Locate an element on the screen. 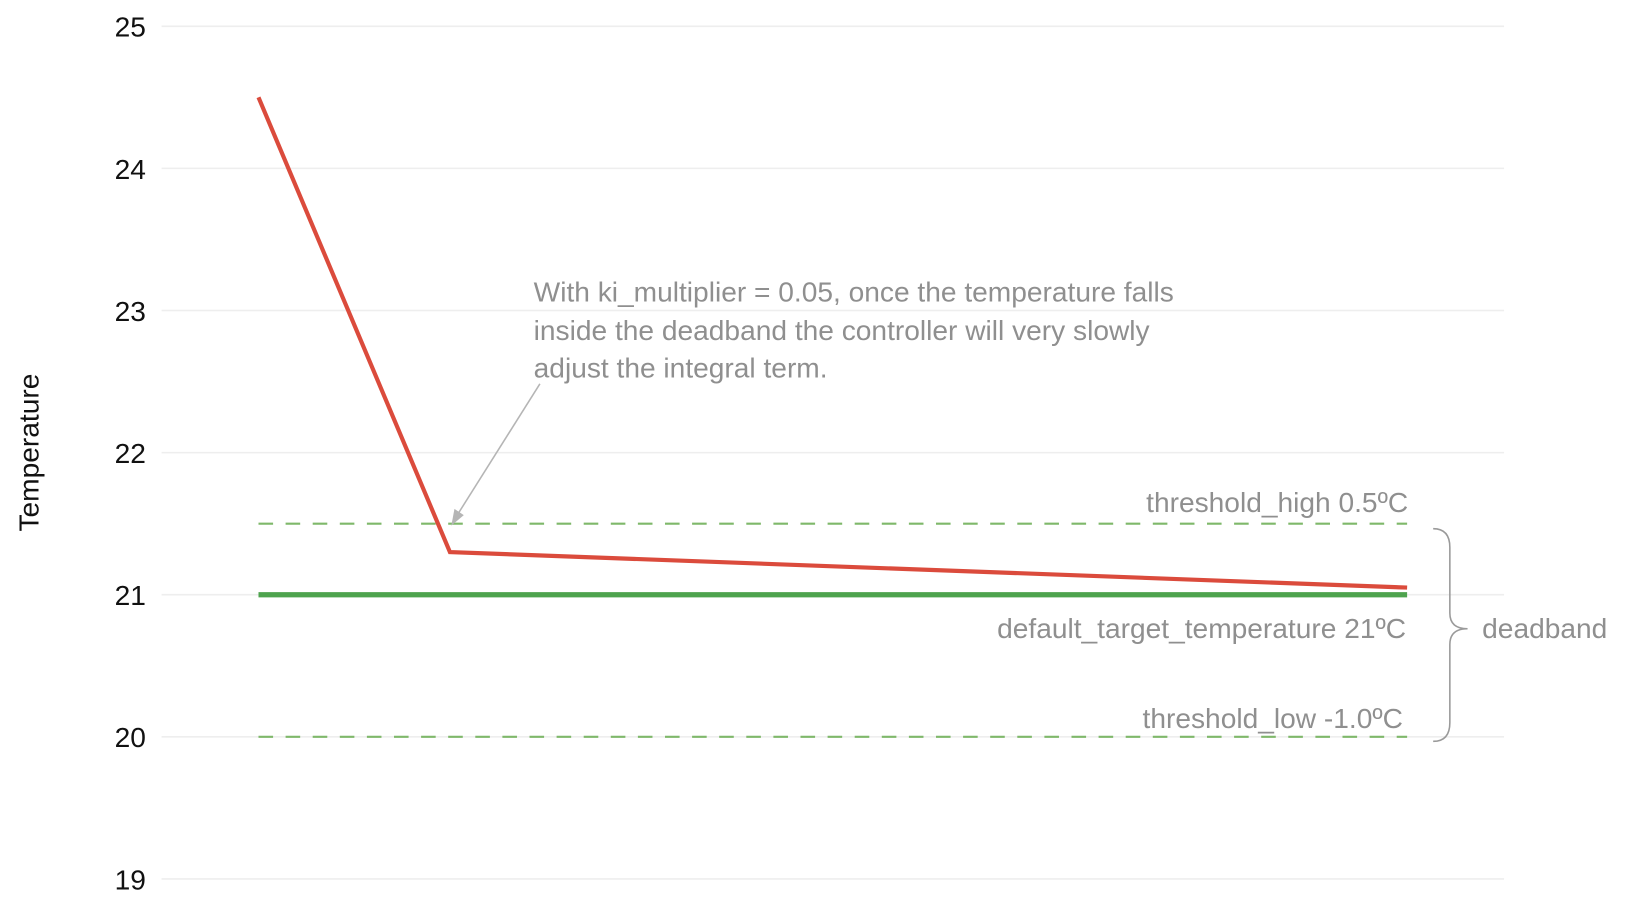 The width and height of the screenshot is (1626, 900). target-temperature-label: default_target_temperature 21ºC is located at coordinates (1201, 628).